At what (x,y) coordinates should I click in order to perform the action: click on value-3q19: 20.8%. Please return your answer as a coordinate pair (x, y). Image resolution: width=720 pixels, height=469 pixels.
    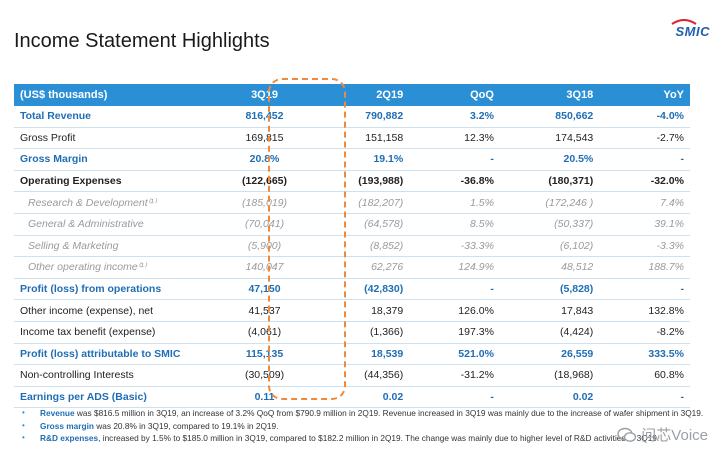
    Looking at the image, I should click on (264, 159).